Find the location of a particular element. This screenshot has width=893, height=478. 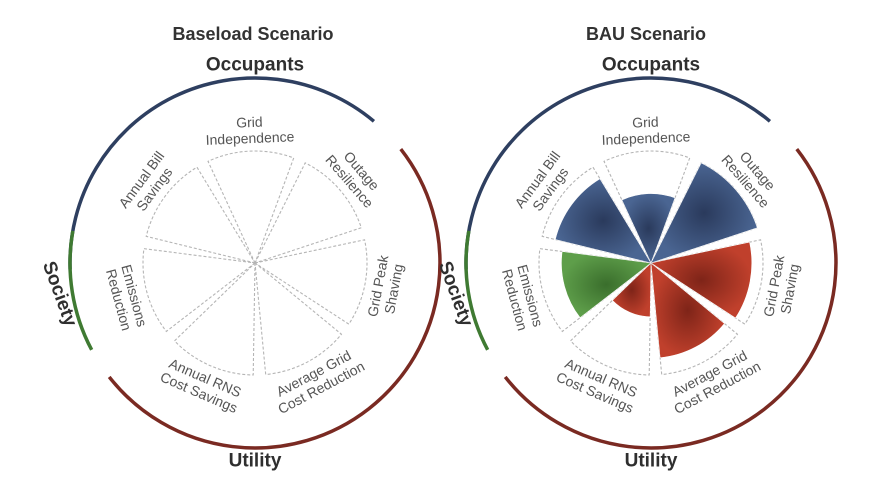

sector-bar-average-grid-cost-reduction is located at coordinates (687, 310).